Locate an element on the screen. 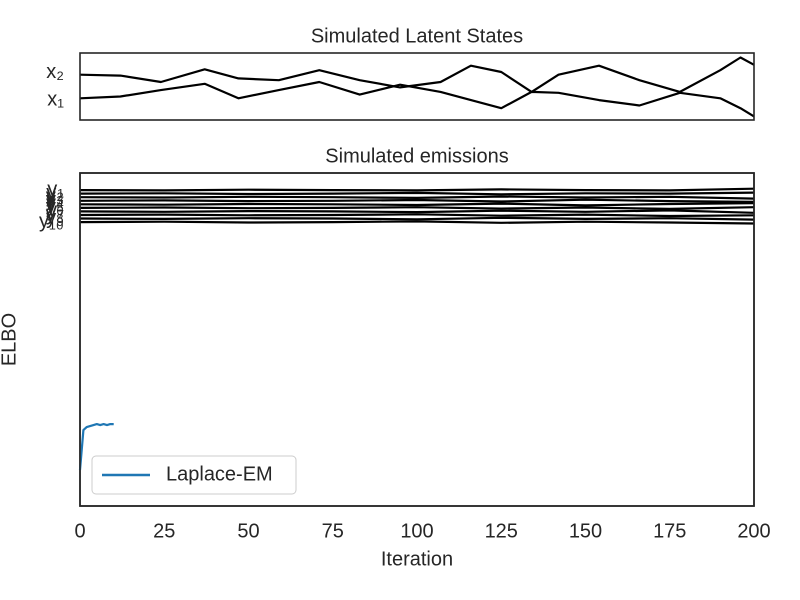 The image size is (800, 600). x-tick-label: 150 is located at coordinates (585, 531).